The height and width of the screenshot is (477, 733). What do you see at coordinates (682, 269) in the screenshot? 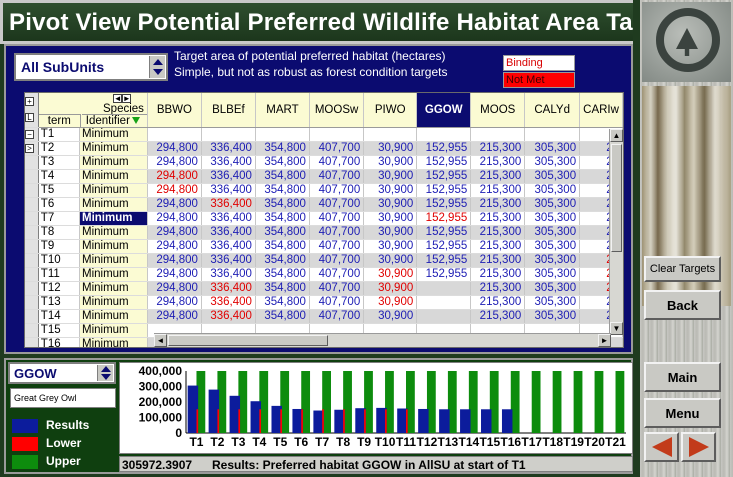
I see `clear-targets-button: Clear Targets` at bounding box center [682, 269].